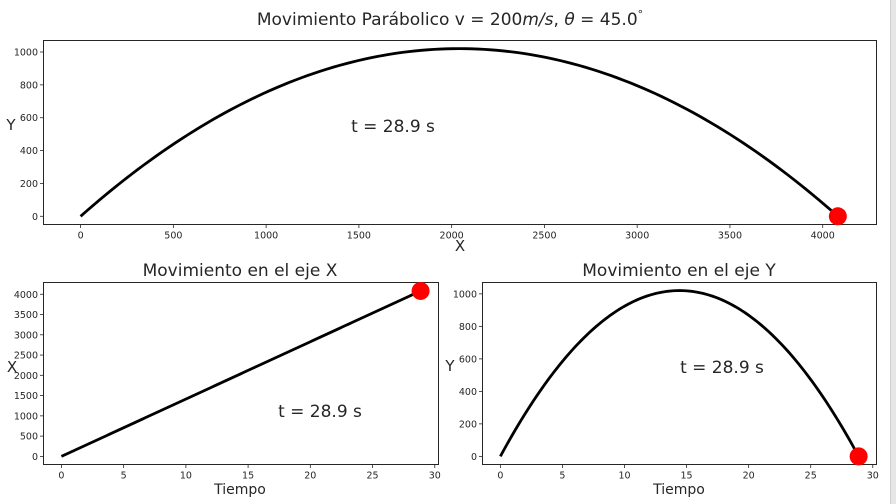 This screenshot has width=896, height=504. I want to click on y-tick-label: 2000, so click(26, 376).